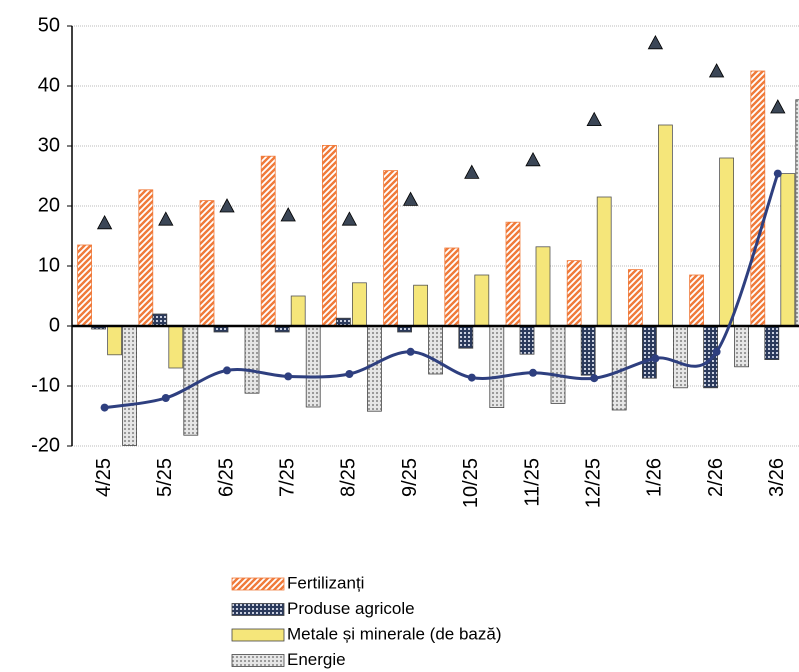 The image size is (799, 672). What do you see at coordinates (410, 477) in the screenshot?
I see `x-tick-label: 9/25` at bounding box center [410, 477].